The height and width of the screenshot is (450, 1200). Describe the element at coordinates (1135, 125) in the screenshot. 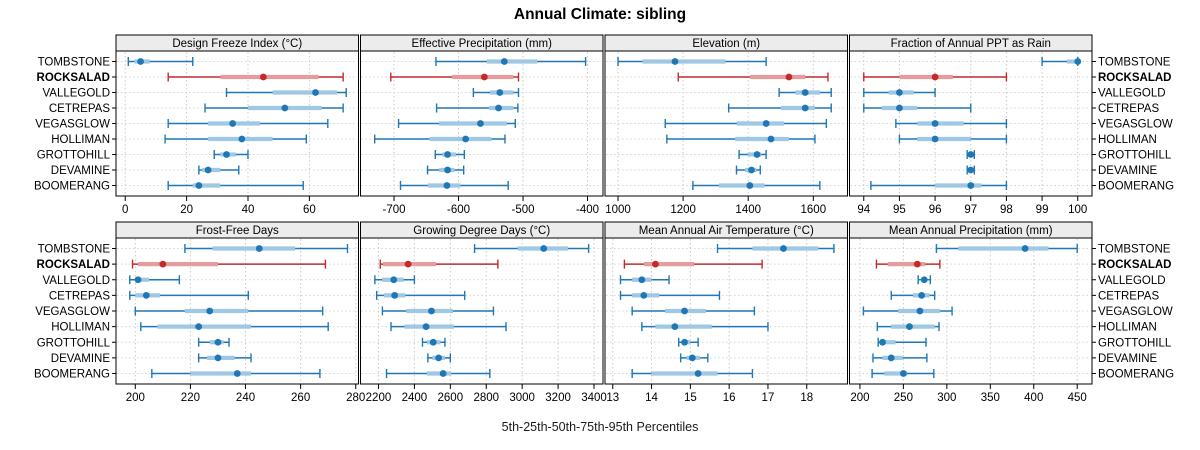

I see `site-label-right: VEGASGLOW` at that location.